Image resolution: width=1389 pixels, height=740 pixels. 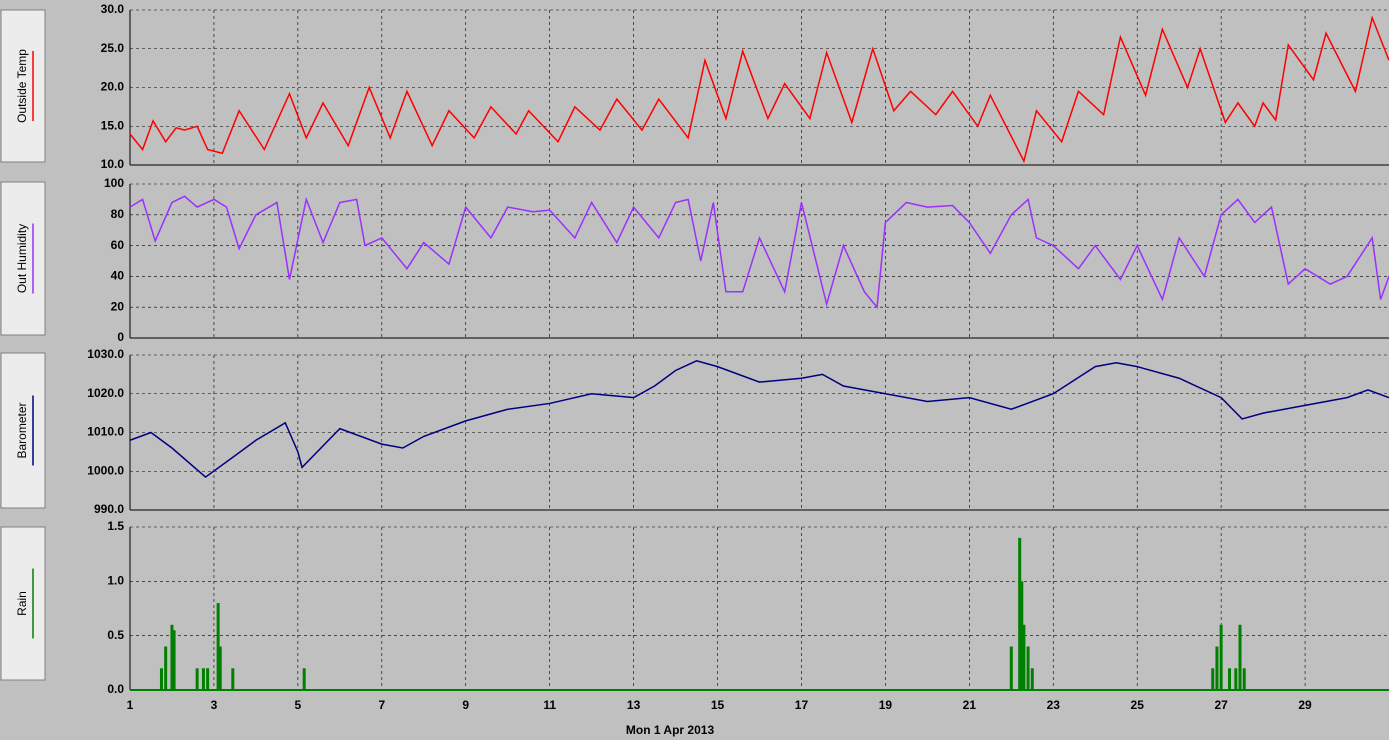 I want to click on y-tick-label: 60, so click(x=118, y=245).